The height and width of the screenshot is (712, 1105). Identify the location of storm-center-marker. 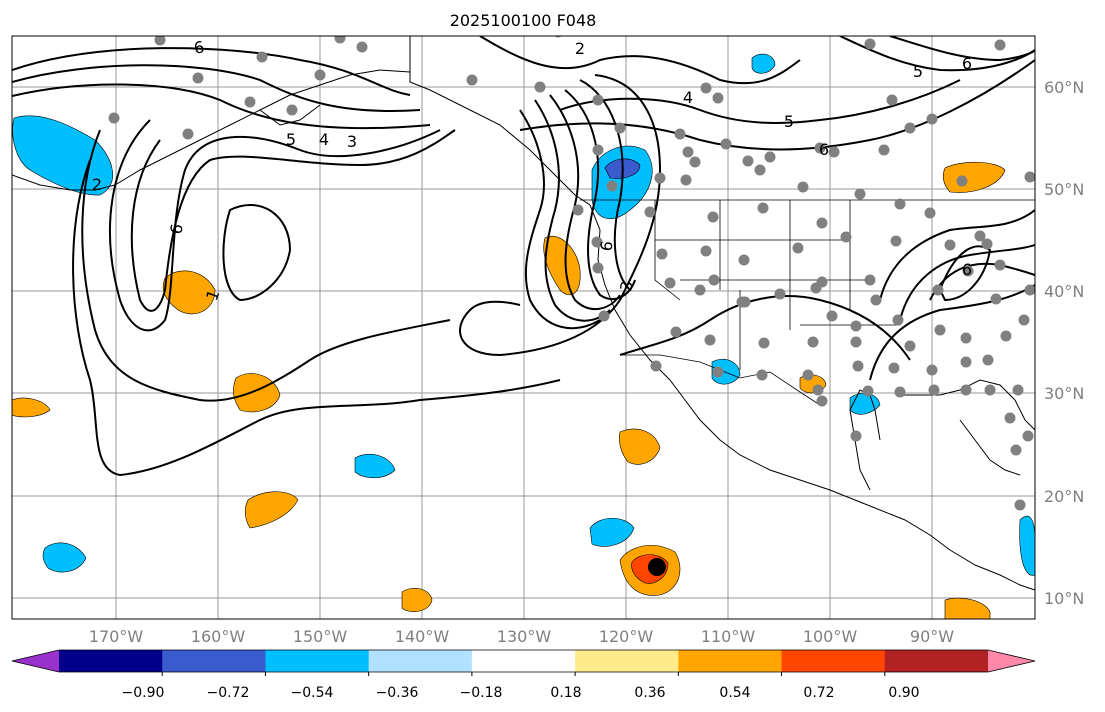
(657, 567).